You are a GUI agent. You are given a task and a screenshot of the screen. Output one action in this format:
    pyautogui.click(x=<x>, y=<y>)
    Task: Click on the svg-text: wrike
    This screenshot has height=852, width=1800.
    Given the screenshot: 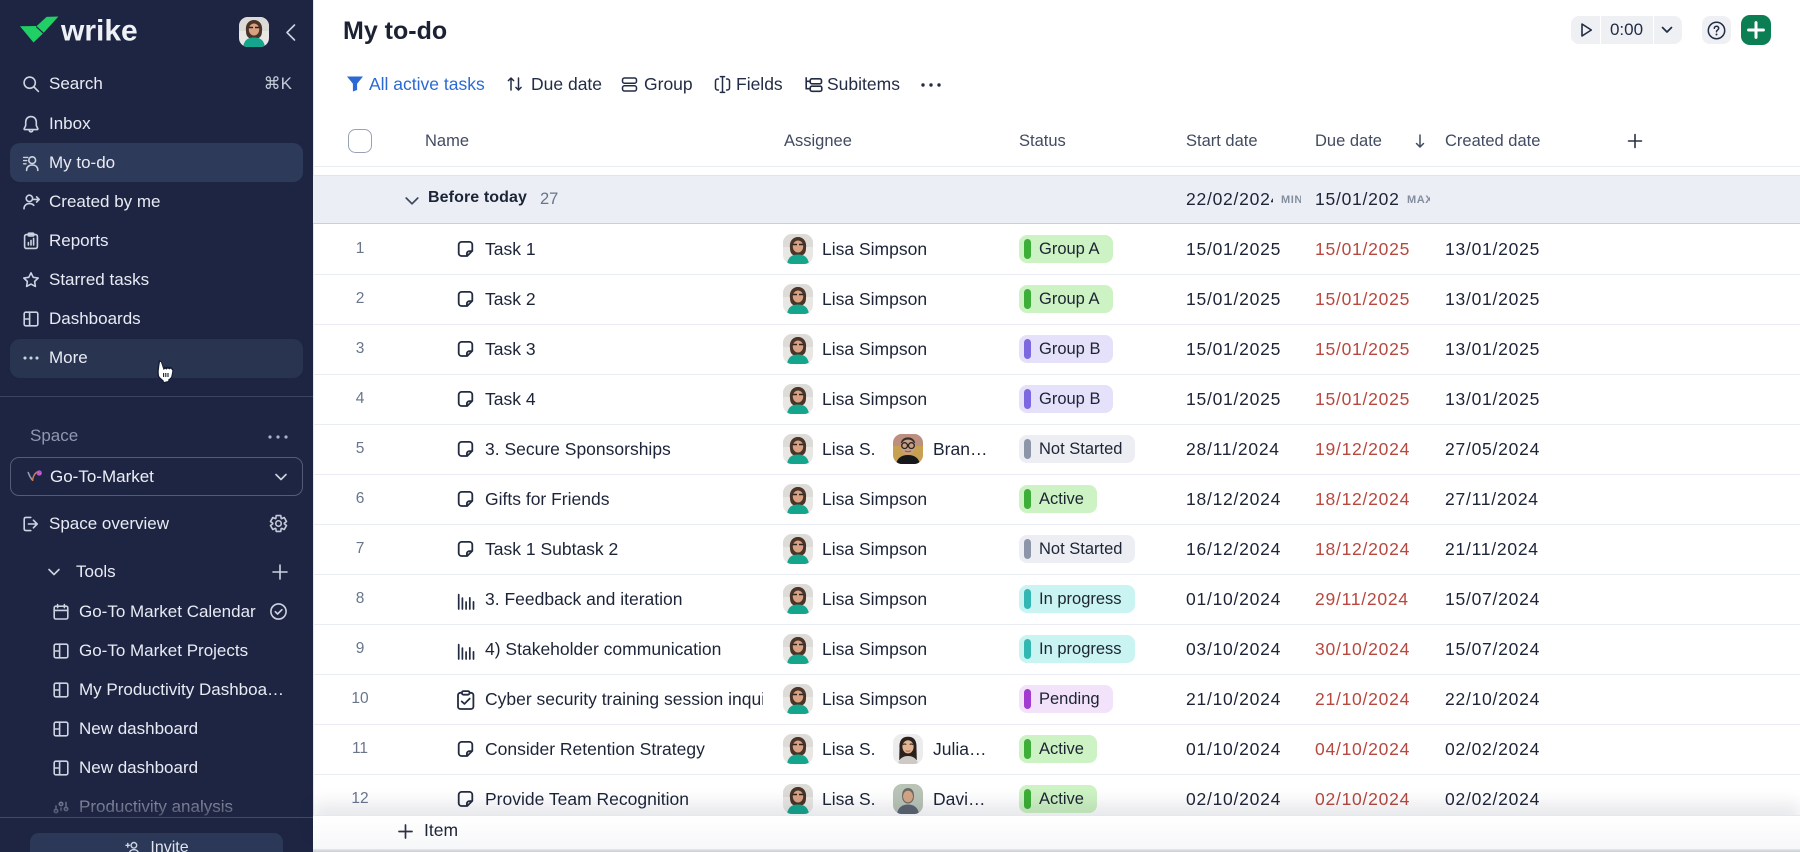 What is the action you would take?
    pyautogui.click(x=99, y=31)
    